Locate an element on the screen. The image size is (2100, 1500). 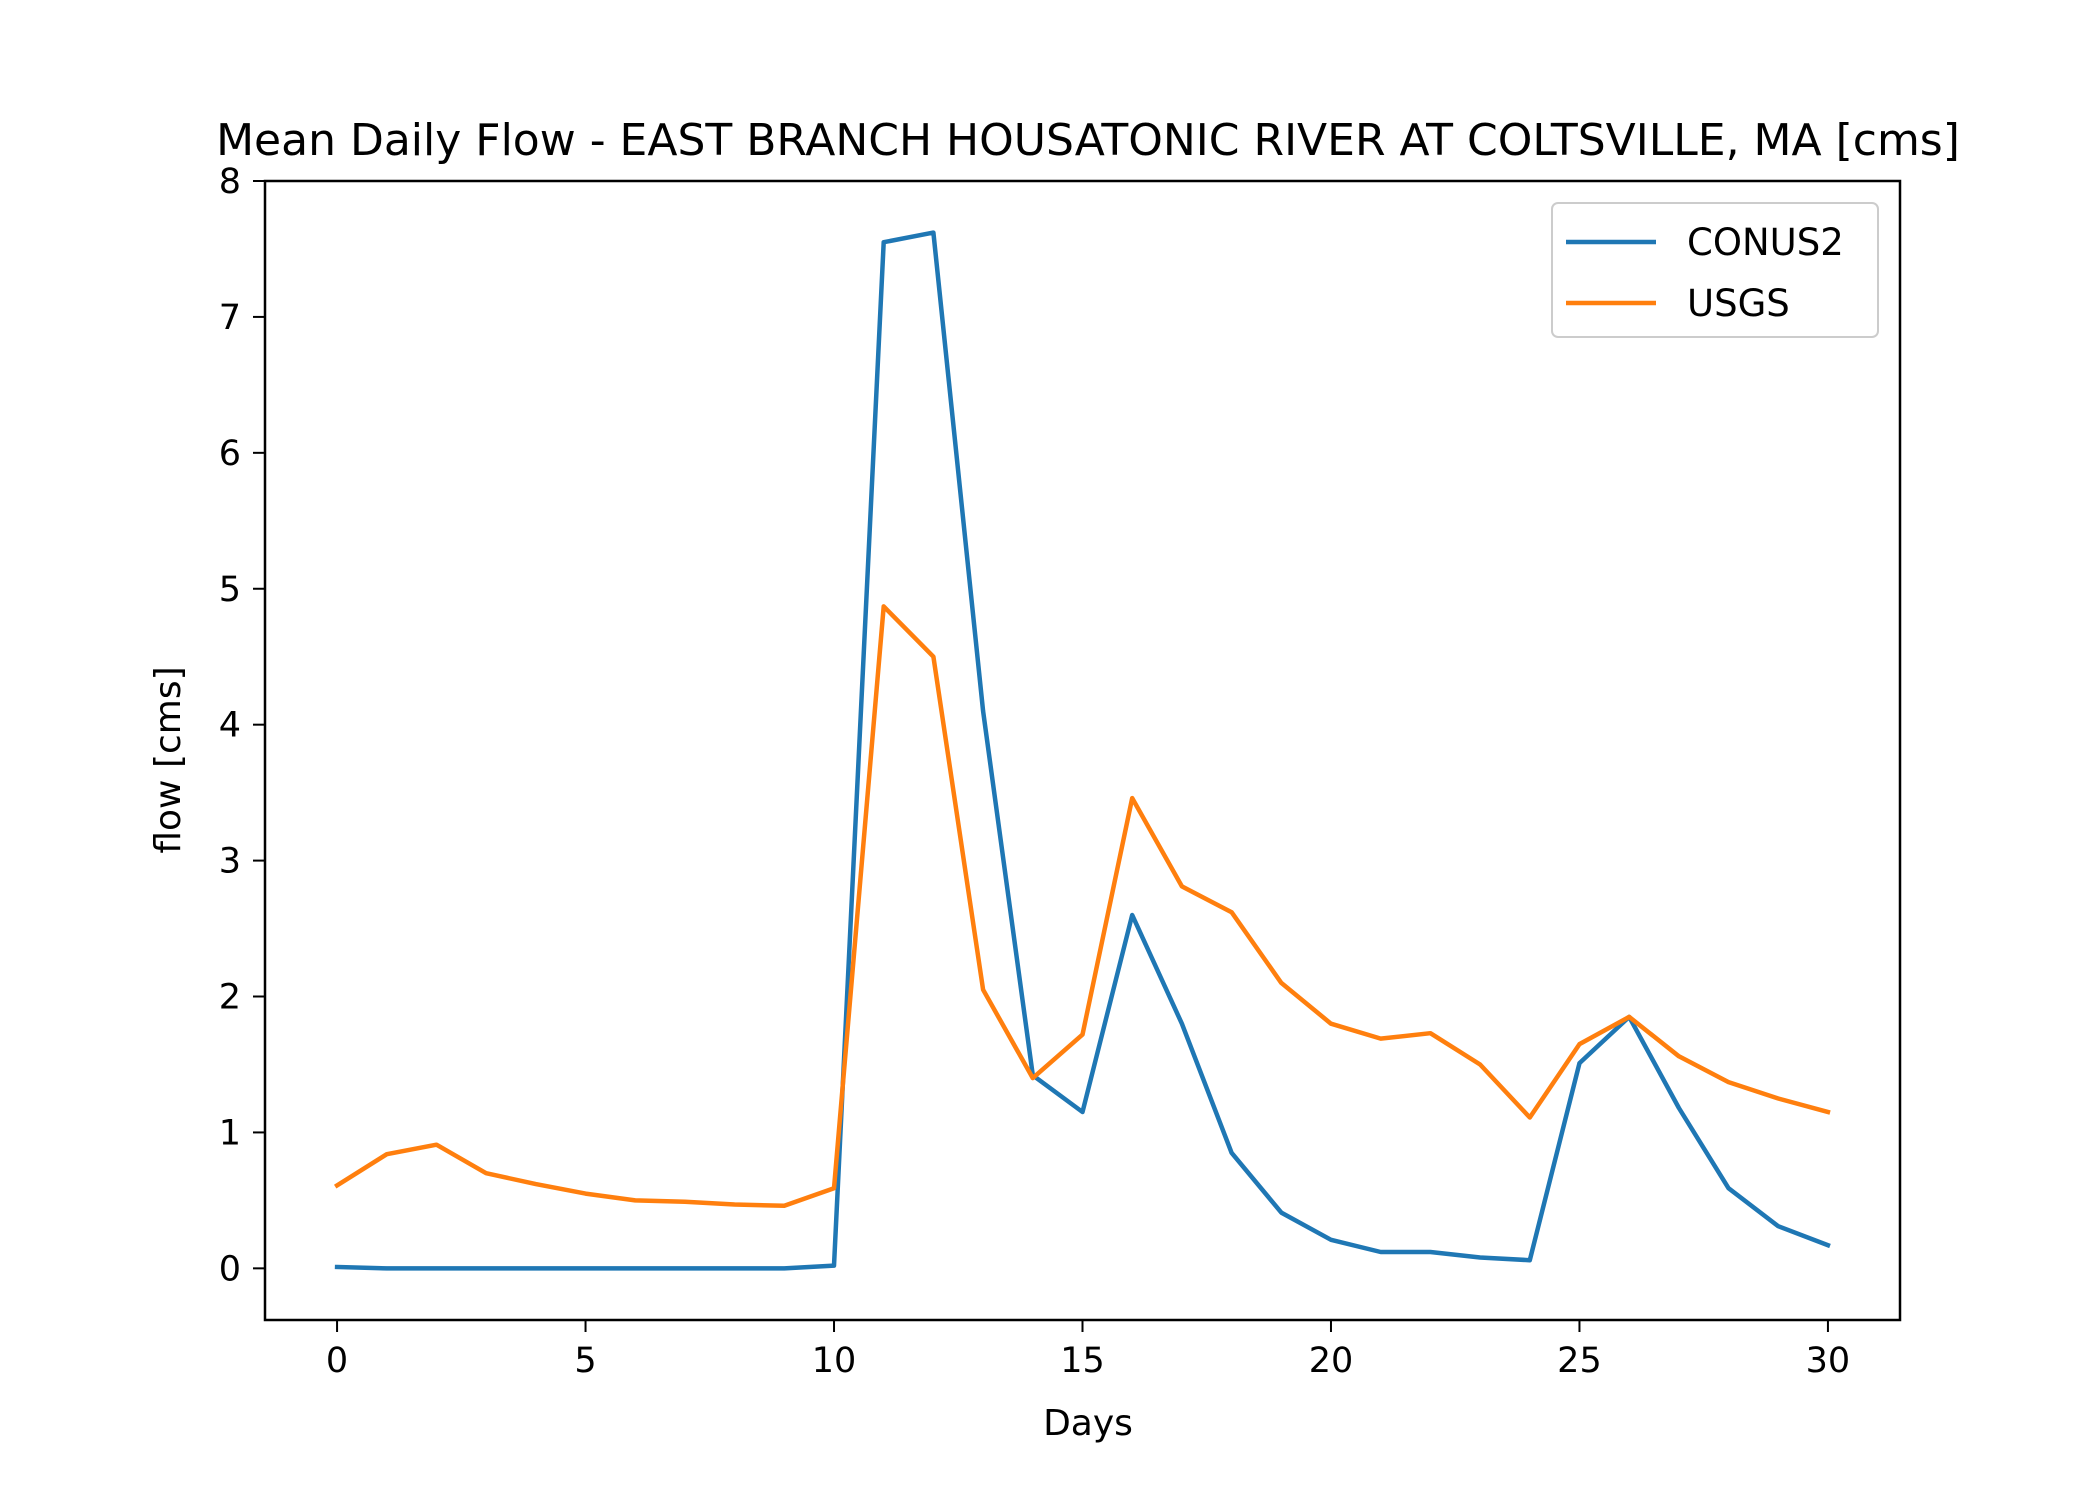
y-tick-label: 0 is located at coordinates (230, 1269).